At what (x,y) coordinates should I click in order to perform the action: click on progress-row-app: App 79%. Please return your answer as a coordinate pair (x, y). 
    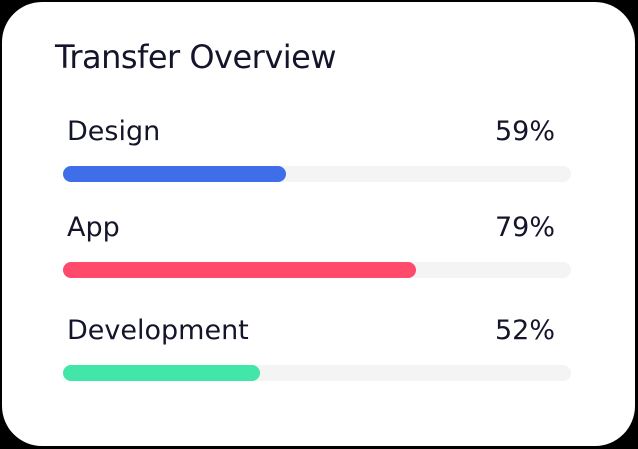
    Looking at the image, I should click on (317, 246).